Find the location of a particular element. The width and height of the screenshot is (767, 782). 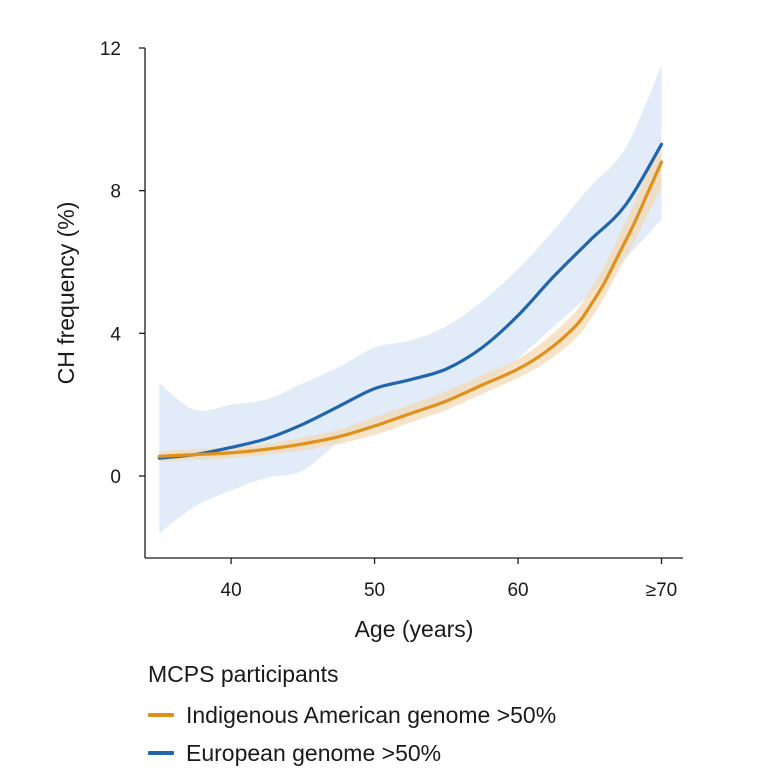

y-tick-label: 8 is located at coordinates (115, 192).